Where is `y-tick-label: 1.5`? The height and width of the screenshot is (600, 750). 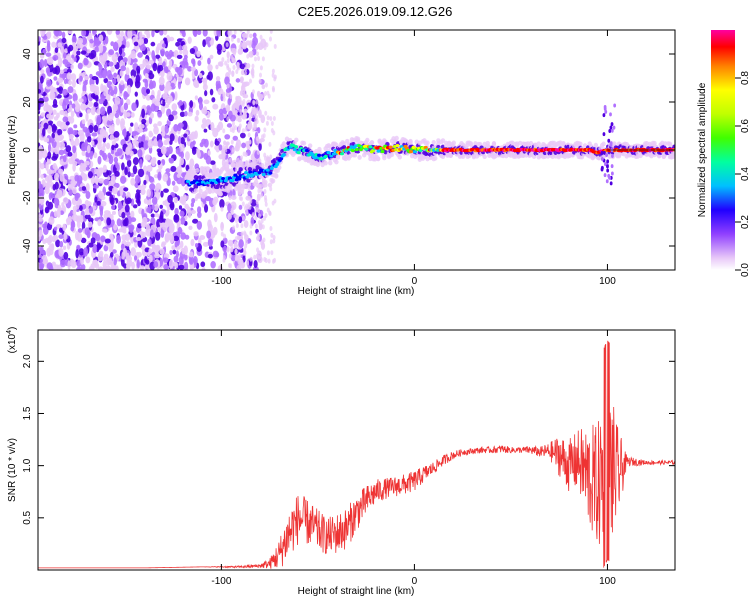
y-tick-label: 1.5 is located at coordinates (27, 413).